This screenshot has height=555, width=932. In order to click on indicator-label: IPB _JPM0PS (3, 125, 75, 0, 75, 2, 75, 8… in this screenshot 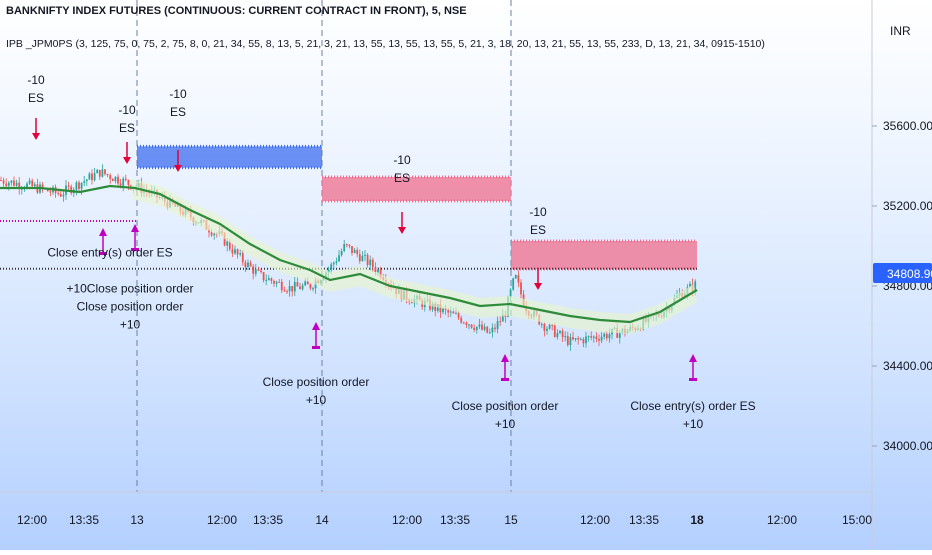, I will do `click(385, 44)`.